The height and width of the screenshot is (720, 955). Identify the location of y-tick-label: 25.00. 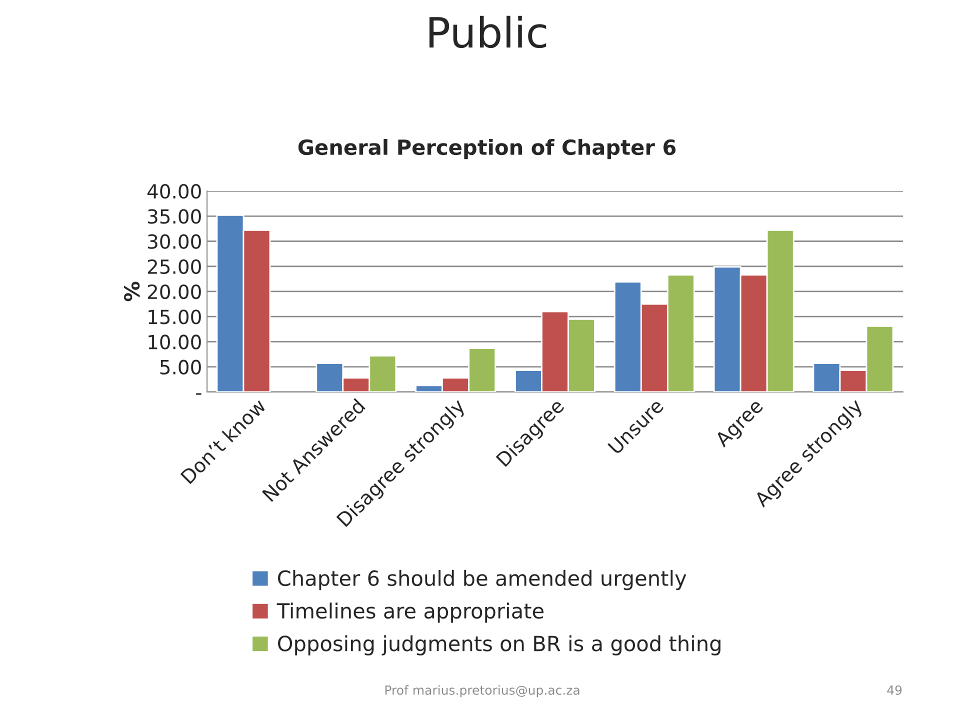
(174, 266).